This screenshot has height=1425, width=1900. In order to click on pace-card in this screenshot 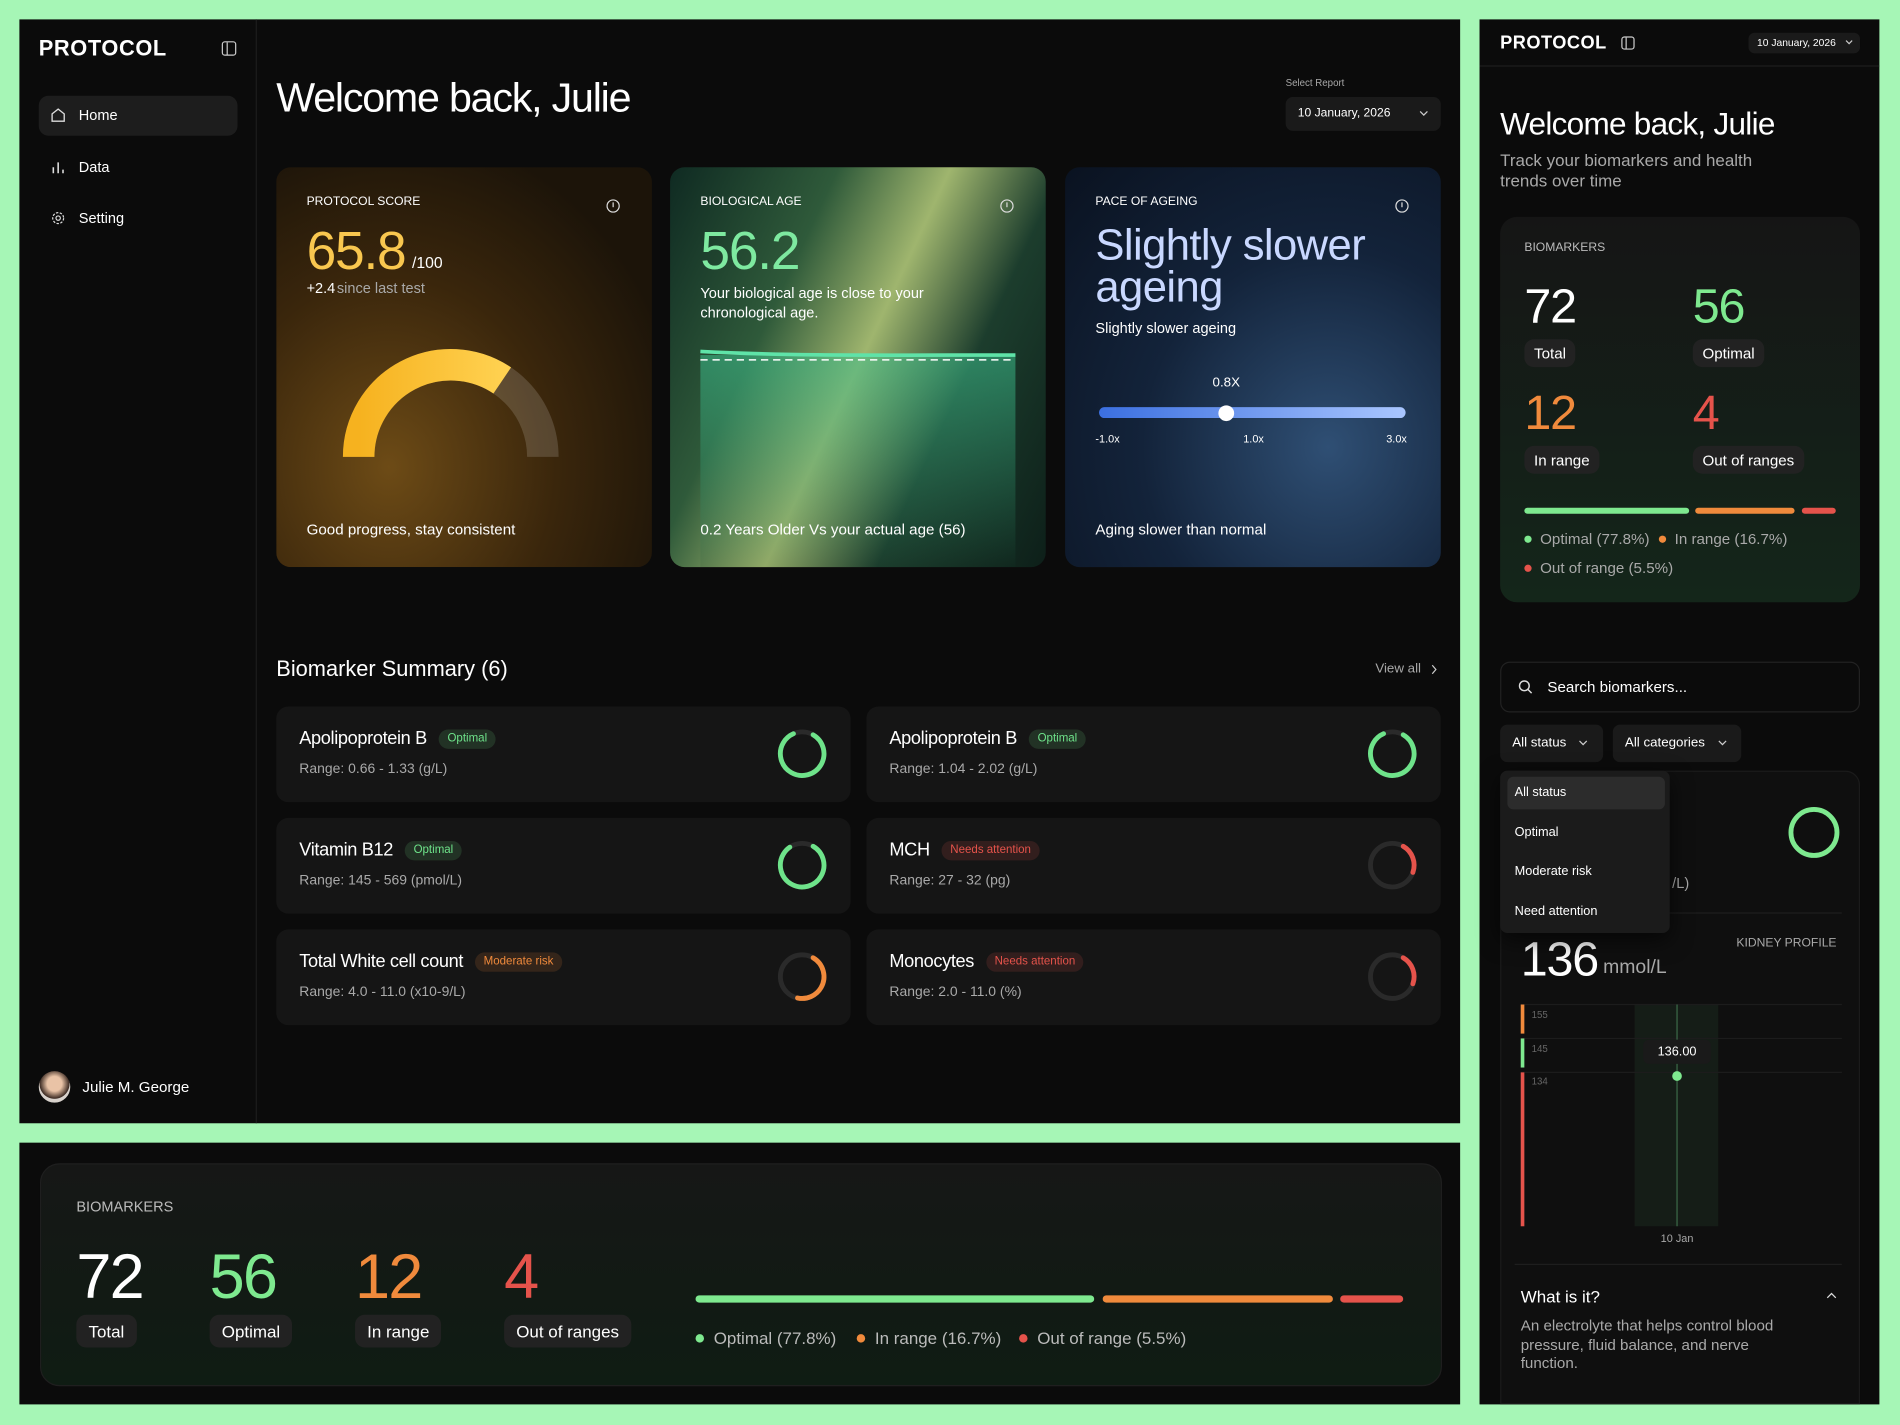, I will do `click(1253, 367)`.